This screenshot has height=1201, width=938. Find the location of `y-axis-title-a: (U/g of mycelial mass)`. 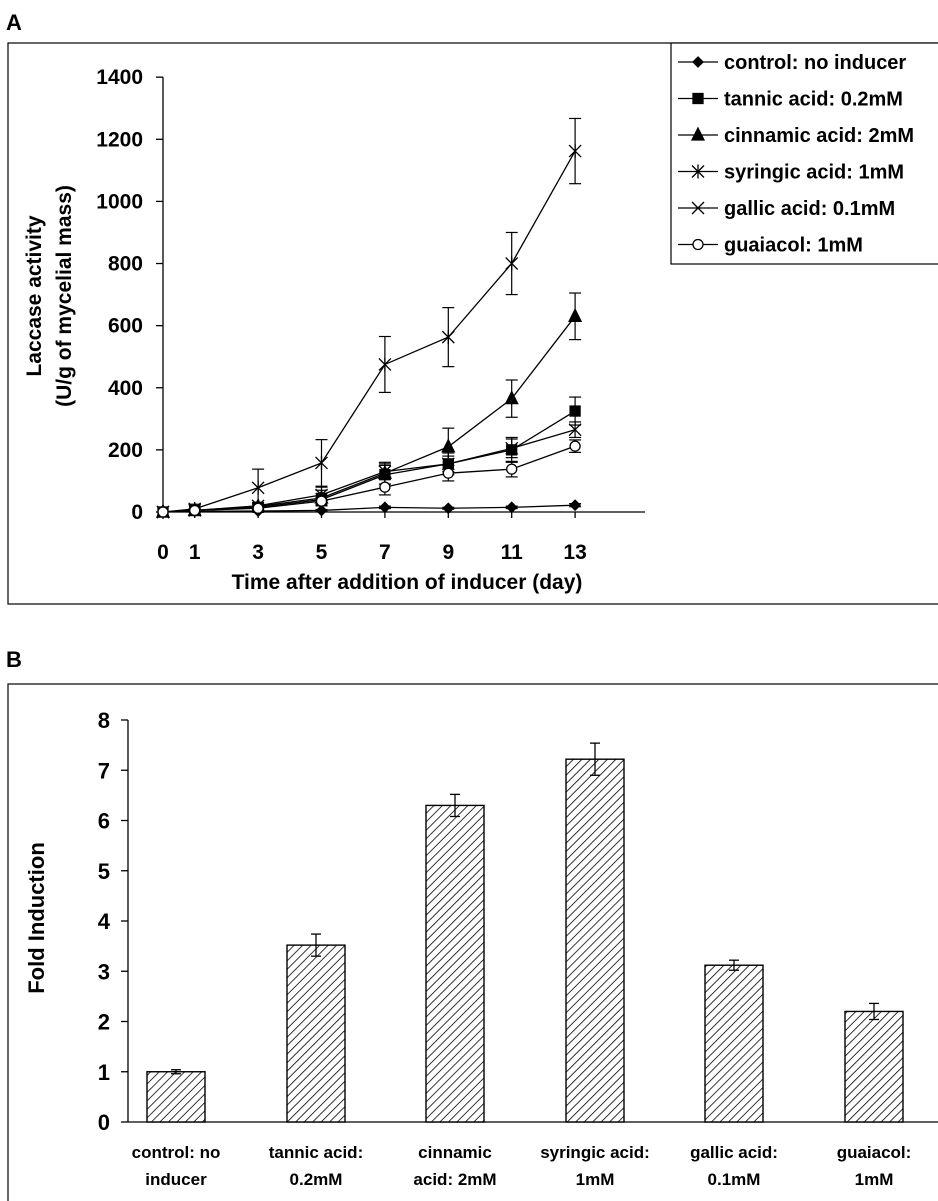

y-axis-title-a: (U/g of mycelial mass) is located at coordinates (64, 296).